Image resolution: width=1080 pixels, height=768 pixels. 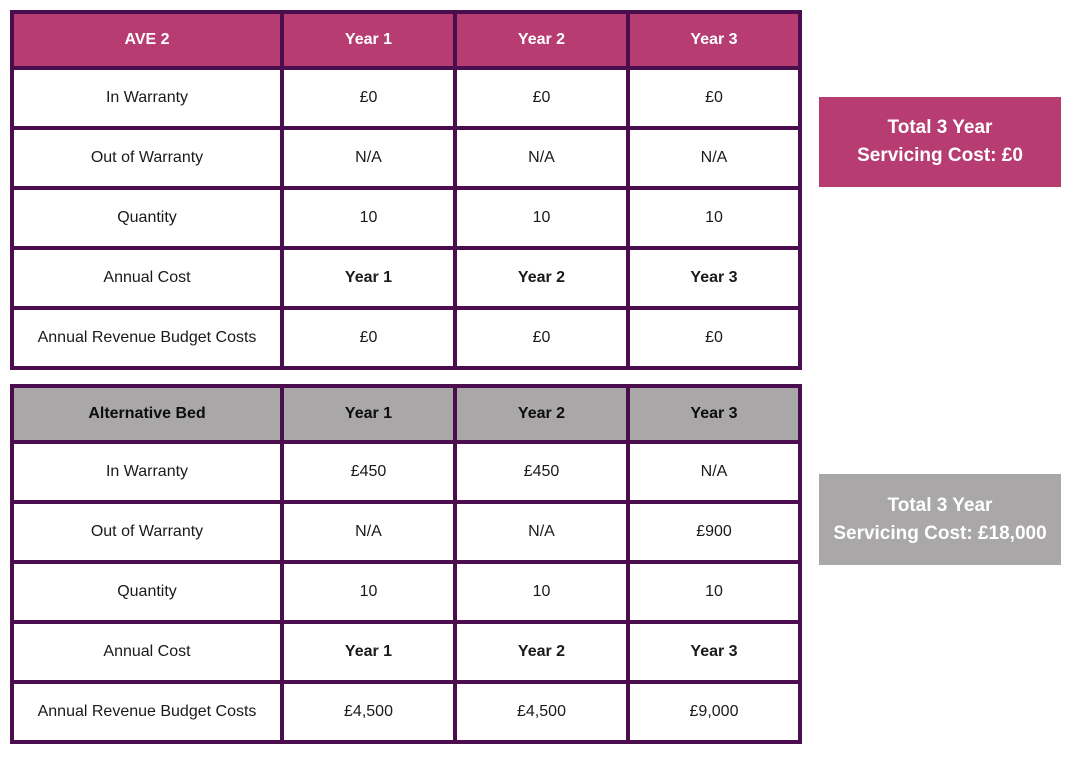 I want to click on ave2-year1-header: Year 1, so click(x=368, y=40).